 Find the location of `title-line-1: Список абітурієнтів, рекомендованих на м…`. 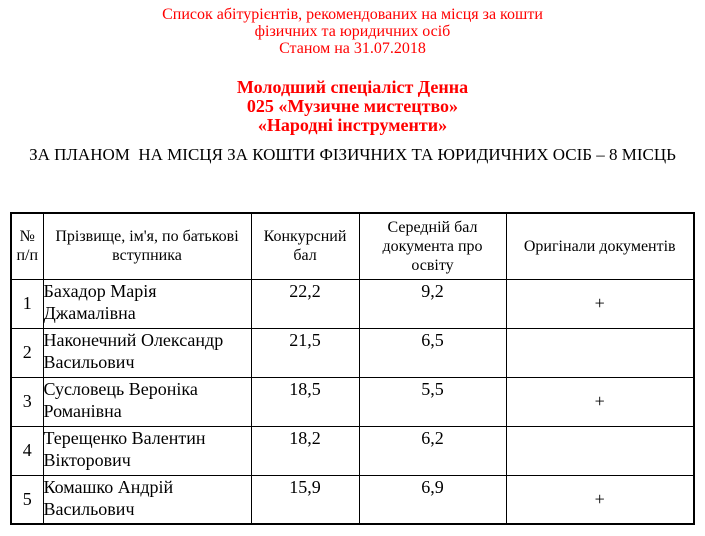

title-line-1: Список абітурієнтів, рекомендованих на м… is located at coordinates (352, 14).